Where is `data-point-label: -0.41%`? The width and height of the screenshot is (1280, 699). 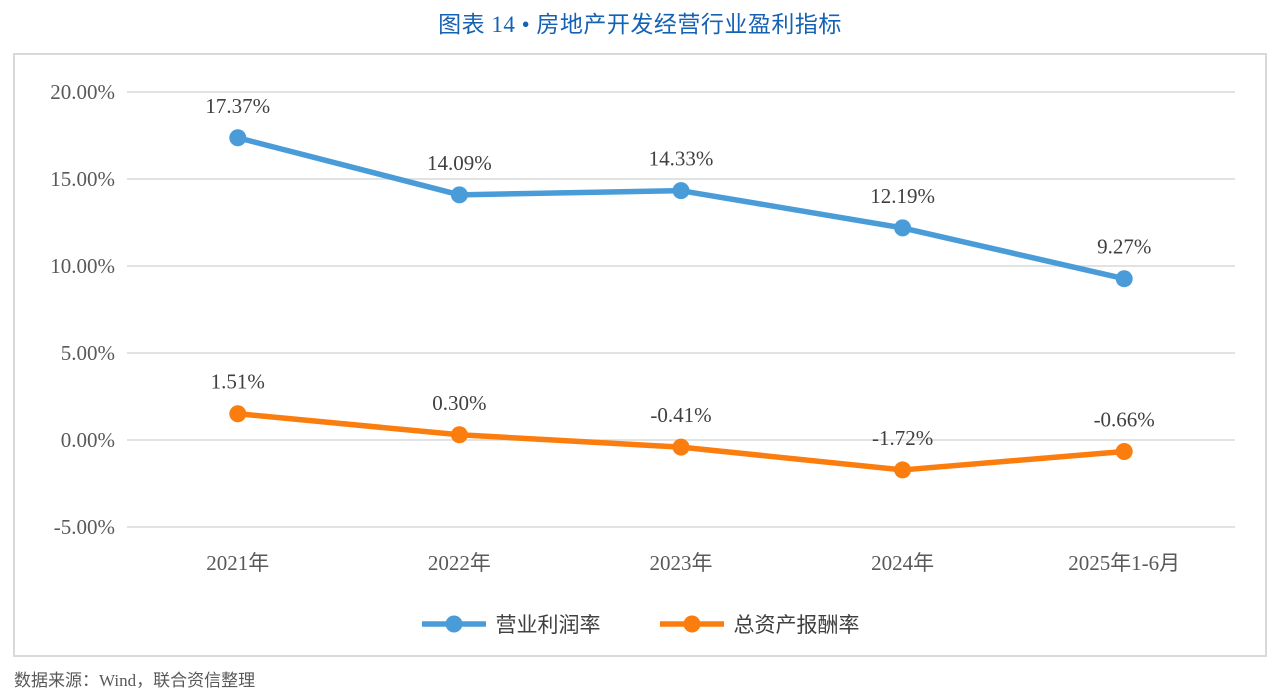
data-point-label: -0.41% is located at coordinates (680, 415).